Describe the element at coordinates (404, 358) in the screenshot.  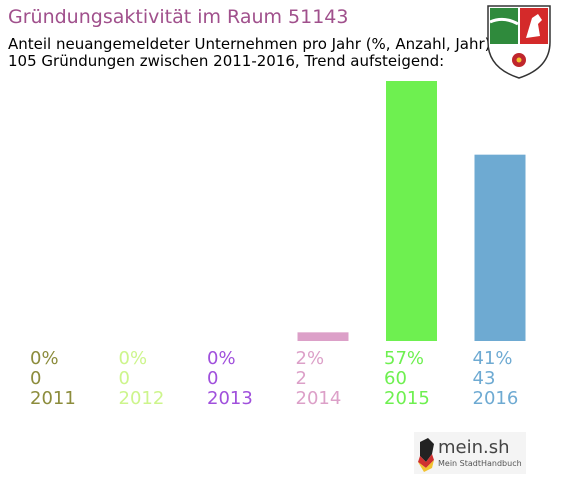
I see `percent-label-2015: 57%` at that location.